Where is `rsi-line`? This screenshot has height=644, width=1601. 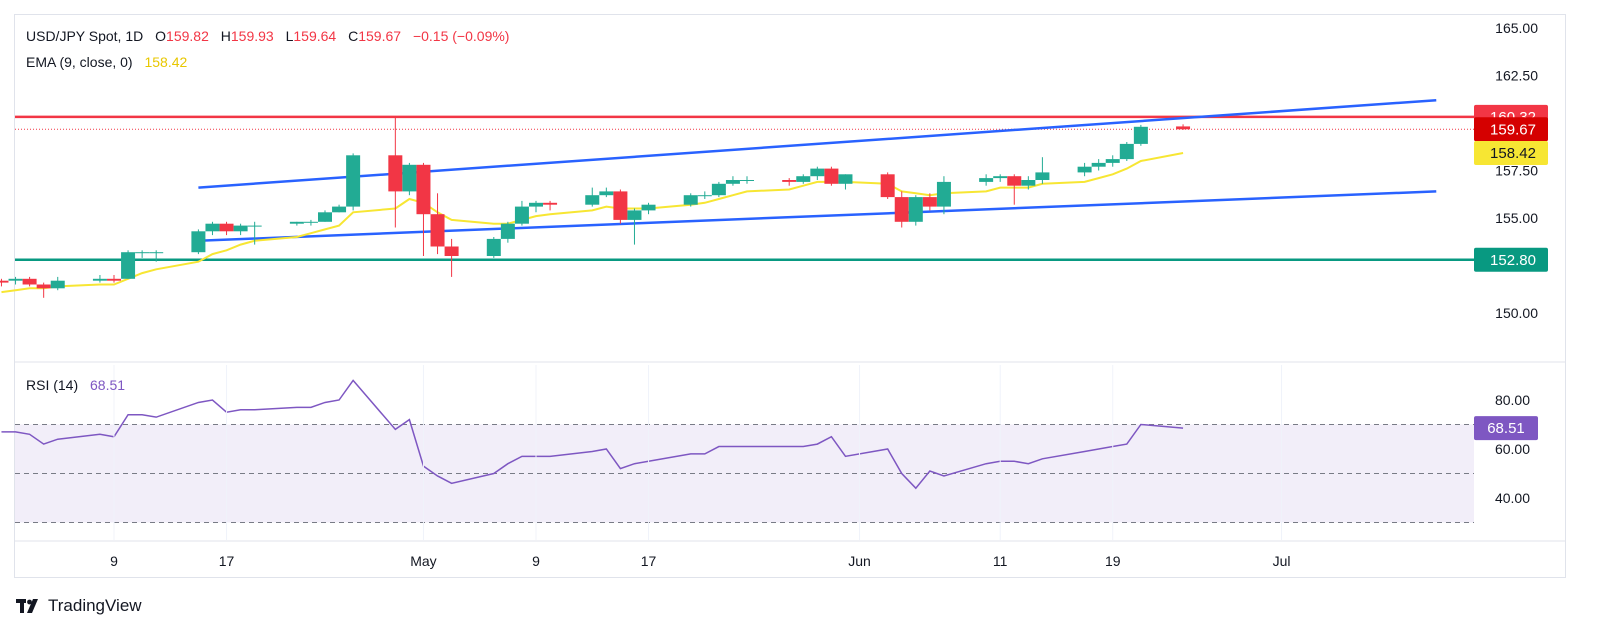 rsi-line is located at coordinates (592, 434).